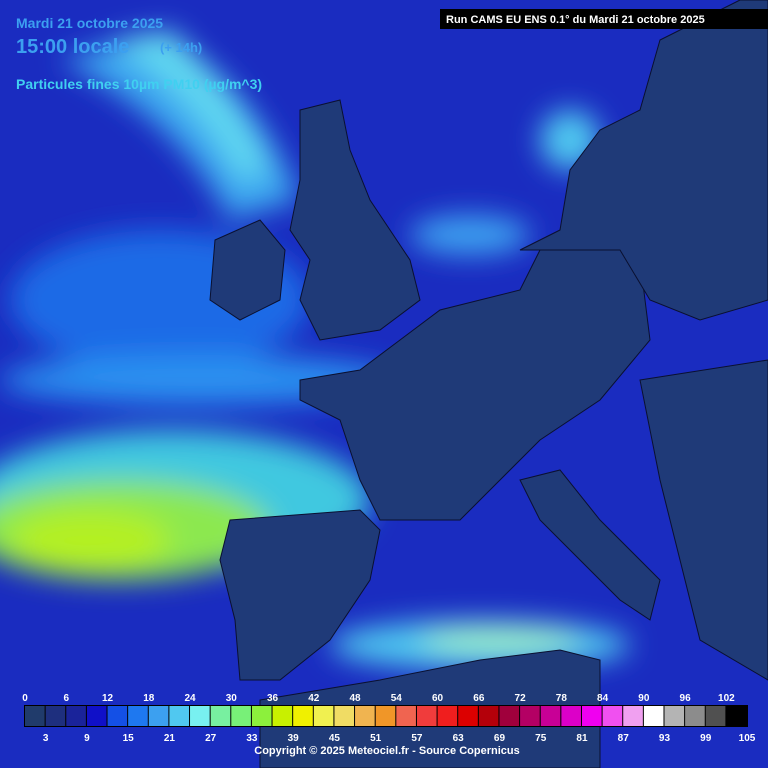  Describe the element at coordinates (644, 698) in the screenshot. I see `legend-label: 90` at that location.